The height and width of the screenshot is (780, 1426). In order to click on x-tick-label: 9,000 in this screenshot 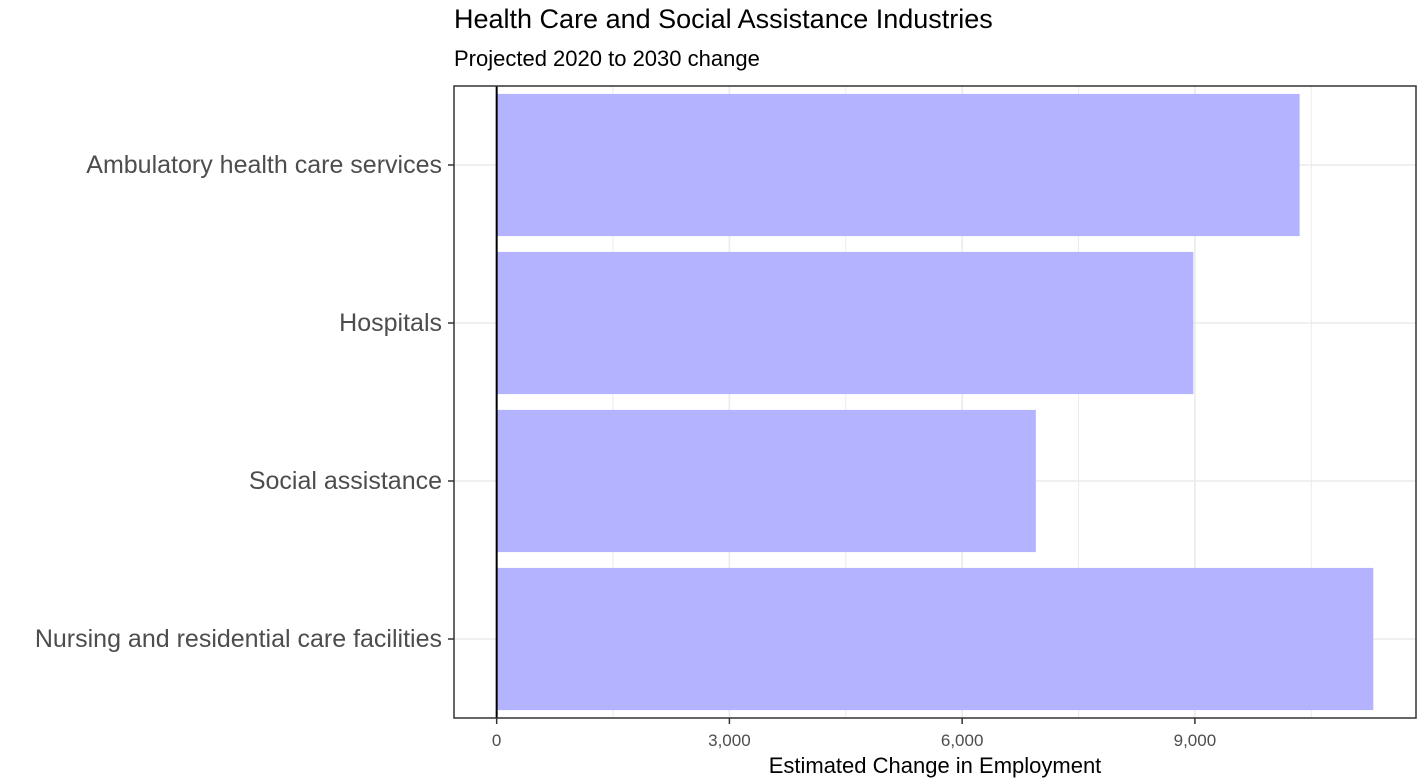, I will do `click(1195, 740)`.